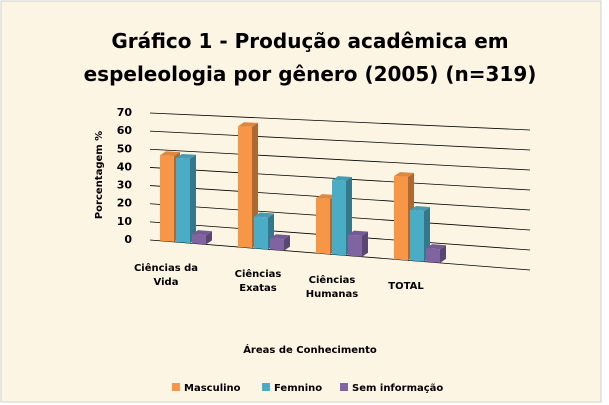 This screenshot has height=405, width=609. I want to click on legend-label: Masculino, so click(212, 388).